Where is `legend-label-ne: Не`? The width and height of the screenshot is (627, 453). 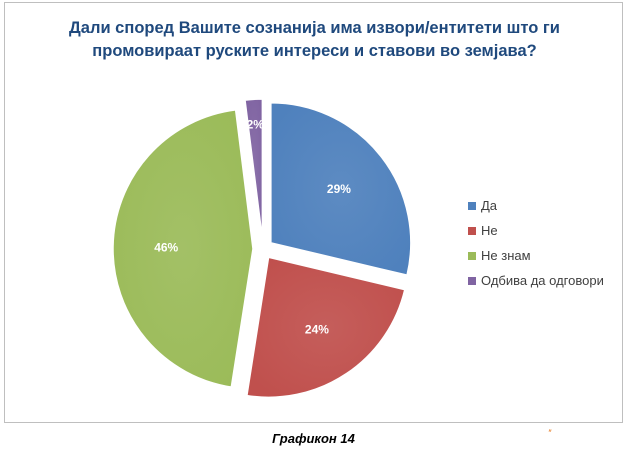
legend-label-ne: Не is located at coordinates (489, 230).